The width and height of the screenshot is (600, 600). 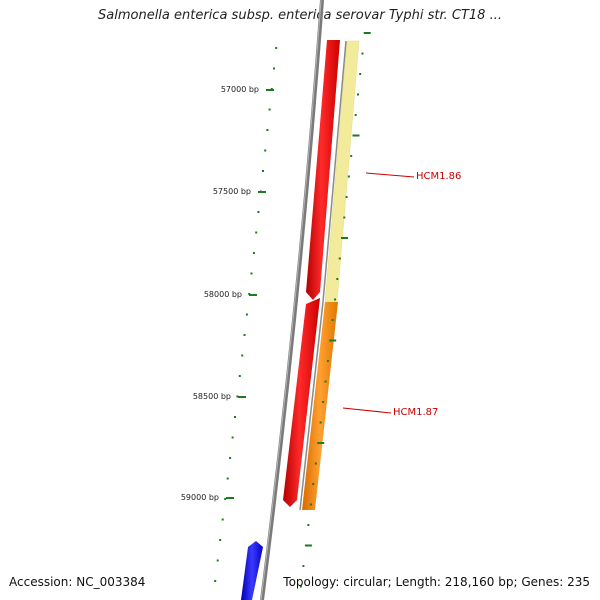 I want to click on backbone-arc, so click(x=292, y=300).